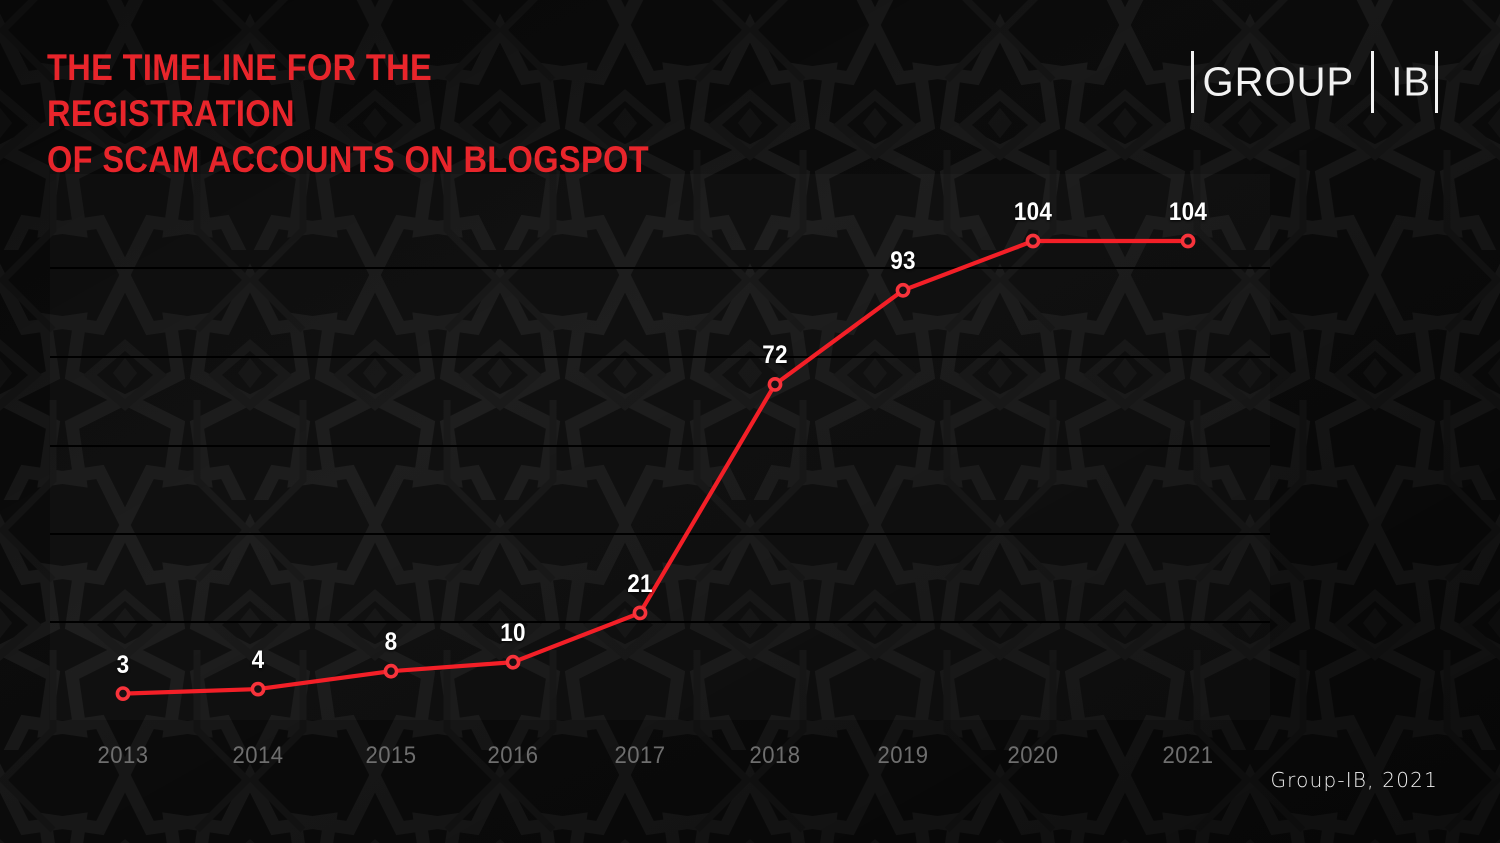 This screenshot has height=843, width=1500. Describe the element at coordinates (640, 583) in the screenshot. I see `data-point-label: 21` at that location.